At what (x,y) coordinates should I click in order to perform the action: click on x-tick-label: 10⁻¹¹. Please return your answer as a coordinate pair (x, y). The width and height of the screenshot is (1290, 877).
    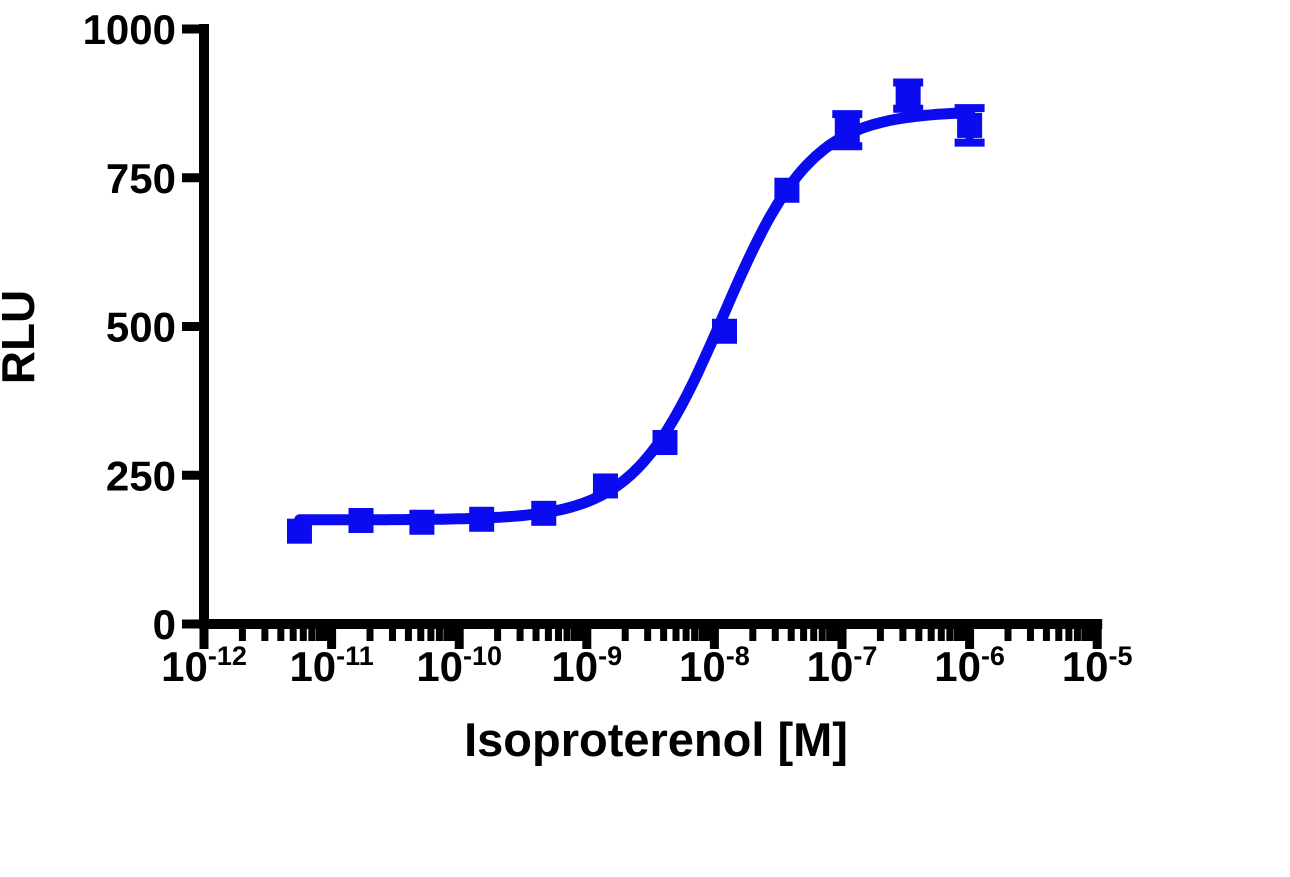
    Looking at the image, I should click on (331, 665).